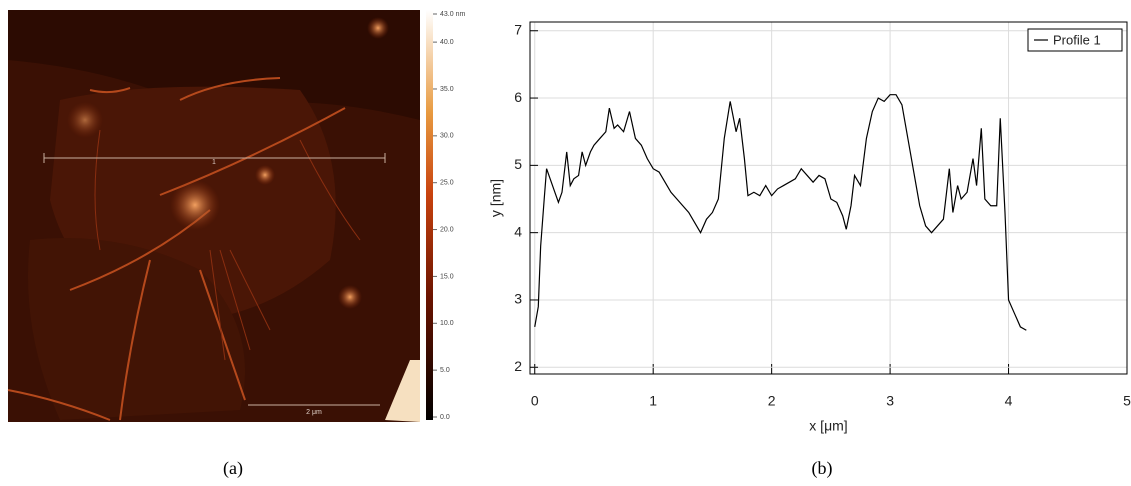 This screenshot has width=1131, height=486. I want to click on colorbar-tick-label: 15.0, so click(447, 276).